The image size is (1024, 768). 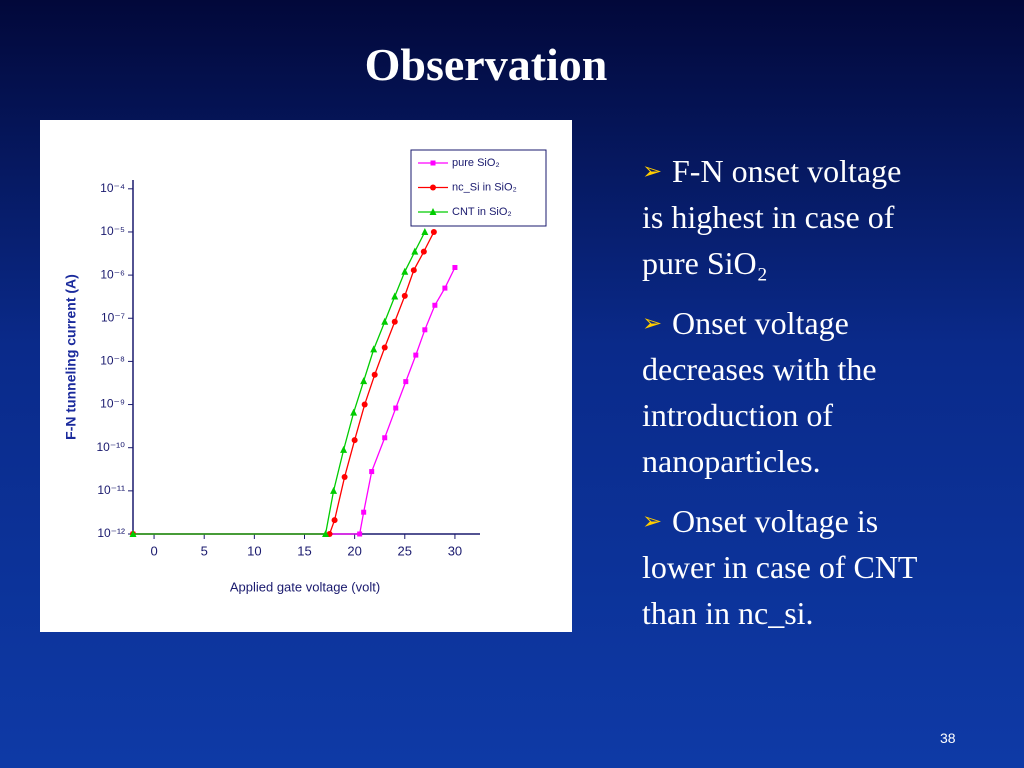 I want to click on x-axis-label: Applied gate voltage (volt), so click(x=305, y=586).